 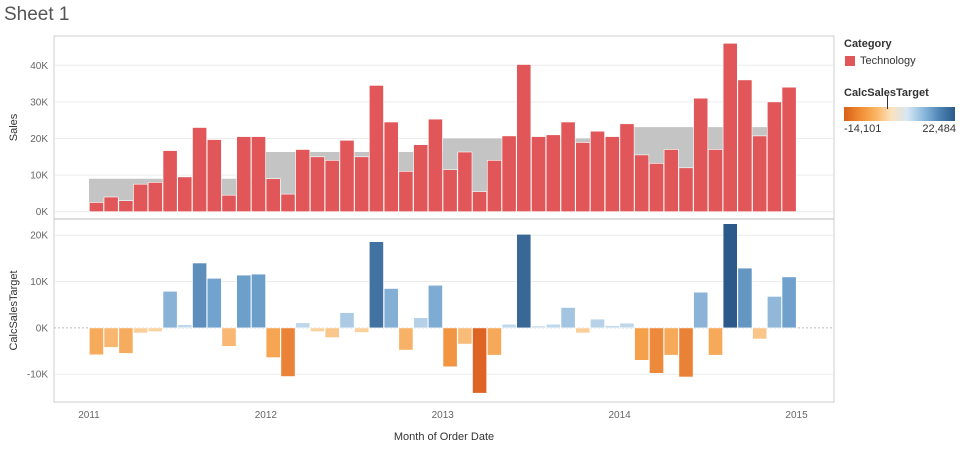 I want to click on legend-item-technology: Technology, so click(x=900, y=61).